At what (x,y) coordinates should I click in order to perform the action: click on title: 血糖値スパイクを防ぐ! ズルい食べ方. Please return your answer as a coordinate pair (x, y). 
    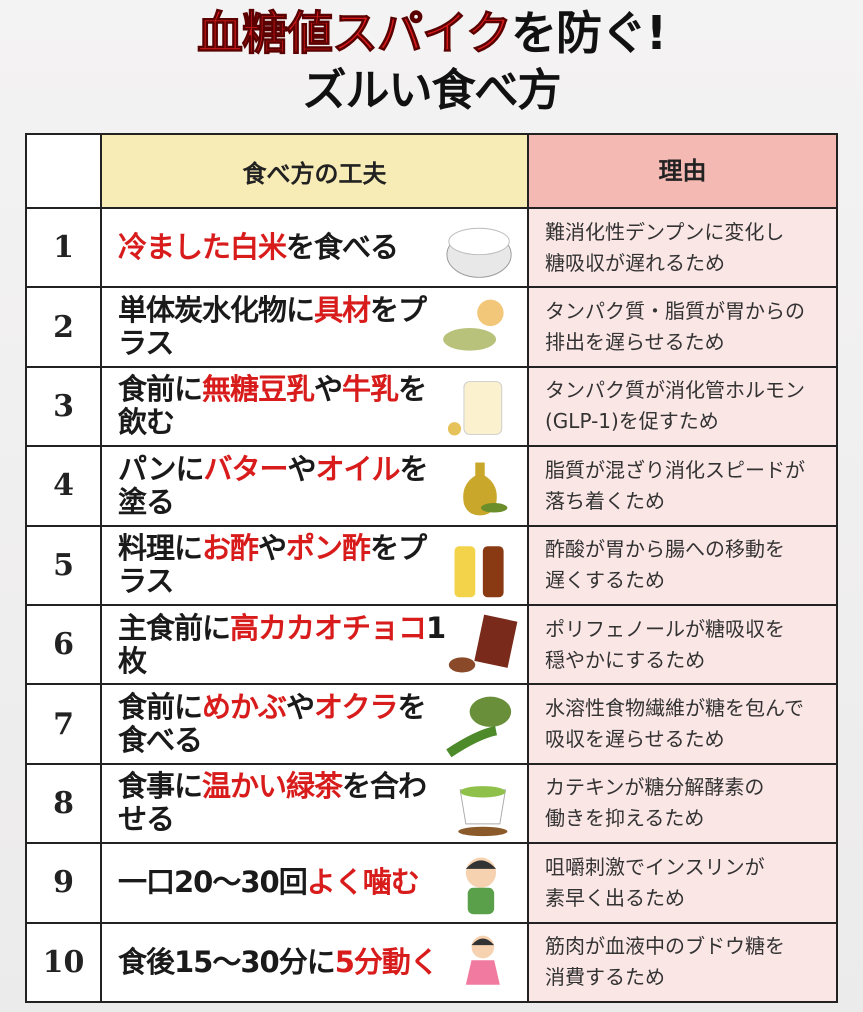
    Looking at the image, I should click on (431, 62).